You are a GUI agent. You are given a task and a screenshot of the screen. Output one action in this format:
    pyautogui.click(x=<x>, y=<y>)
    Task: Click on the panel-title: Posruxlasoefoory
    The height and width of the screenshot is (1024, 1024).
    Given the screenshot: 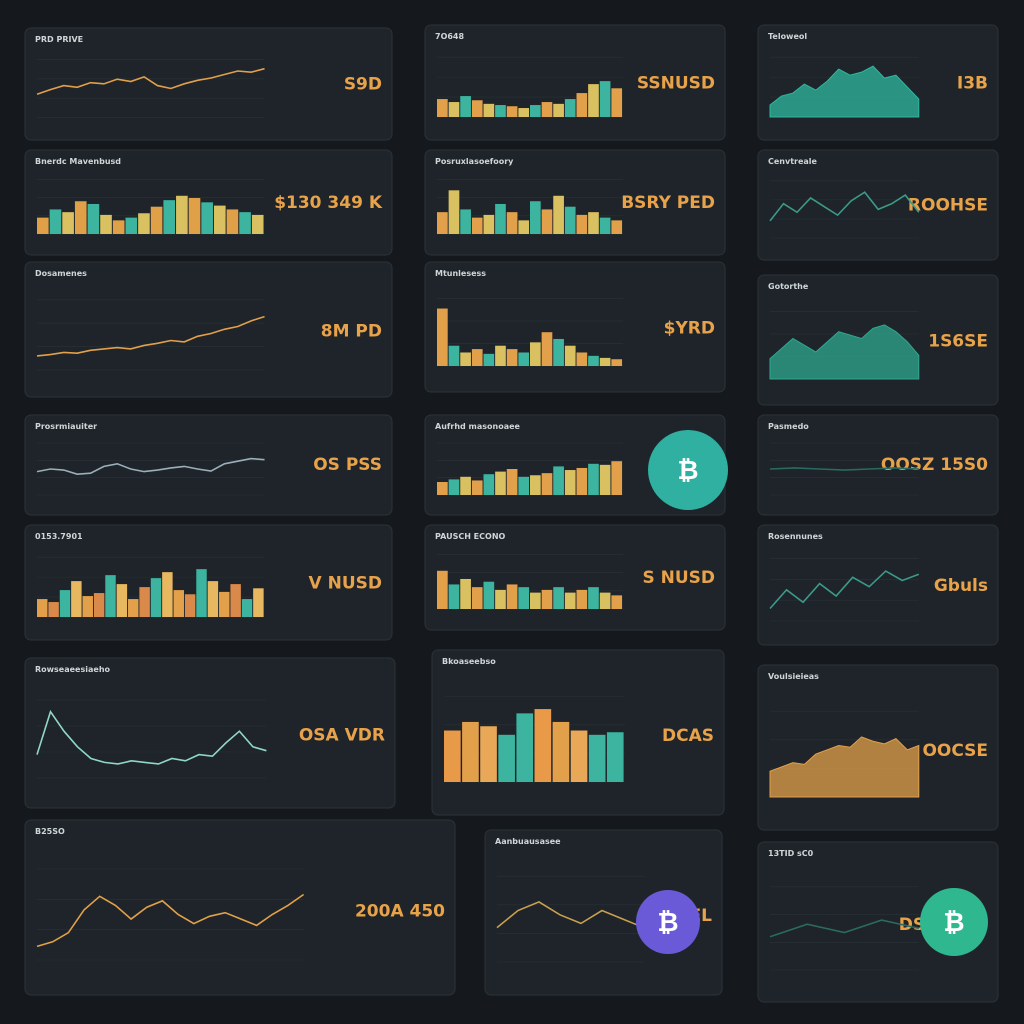 What is the action you would take?
    pyautogui.click(x=474, y=161)
    